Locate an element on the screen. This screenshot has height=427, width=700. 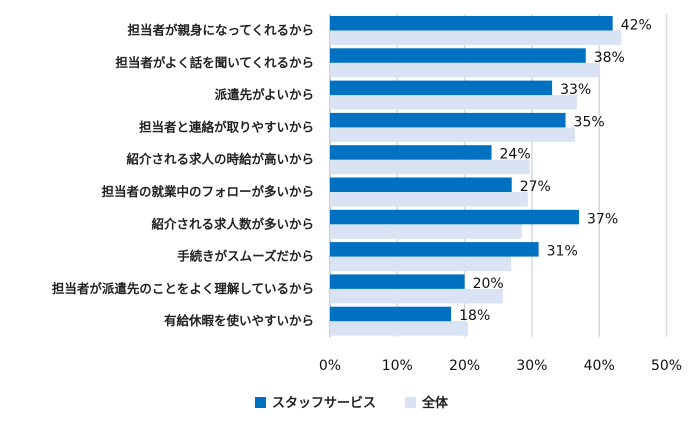
data-label: 38% is located at coordinates (609, 58).